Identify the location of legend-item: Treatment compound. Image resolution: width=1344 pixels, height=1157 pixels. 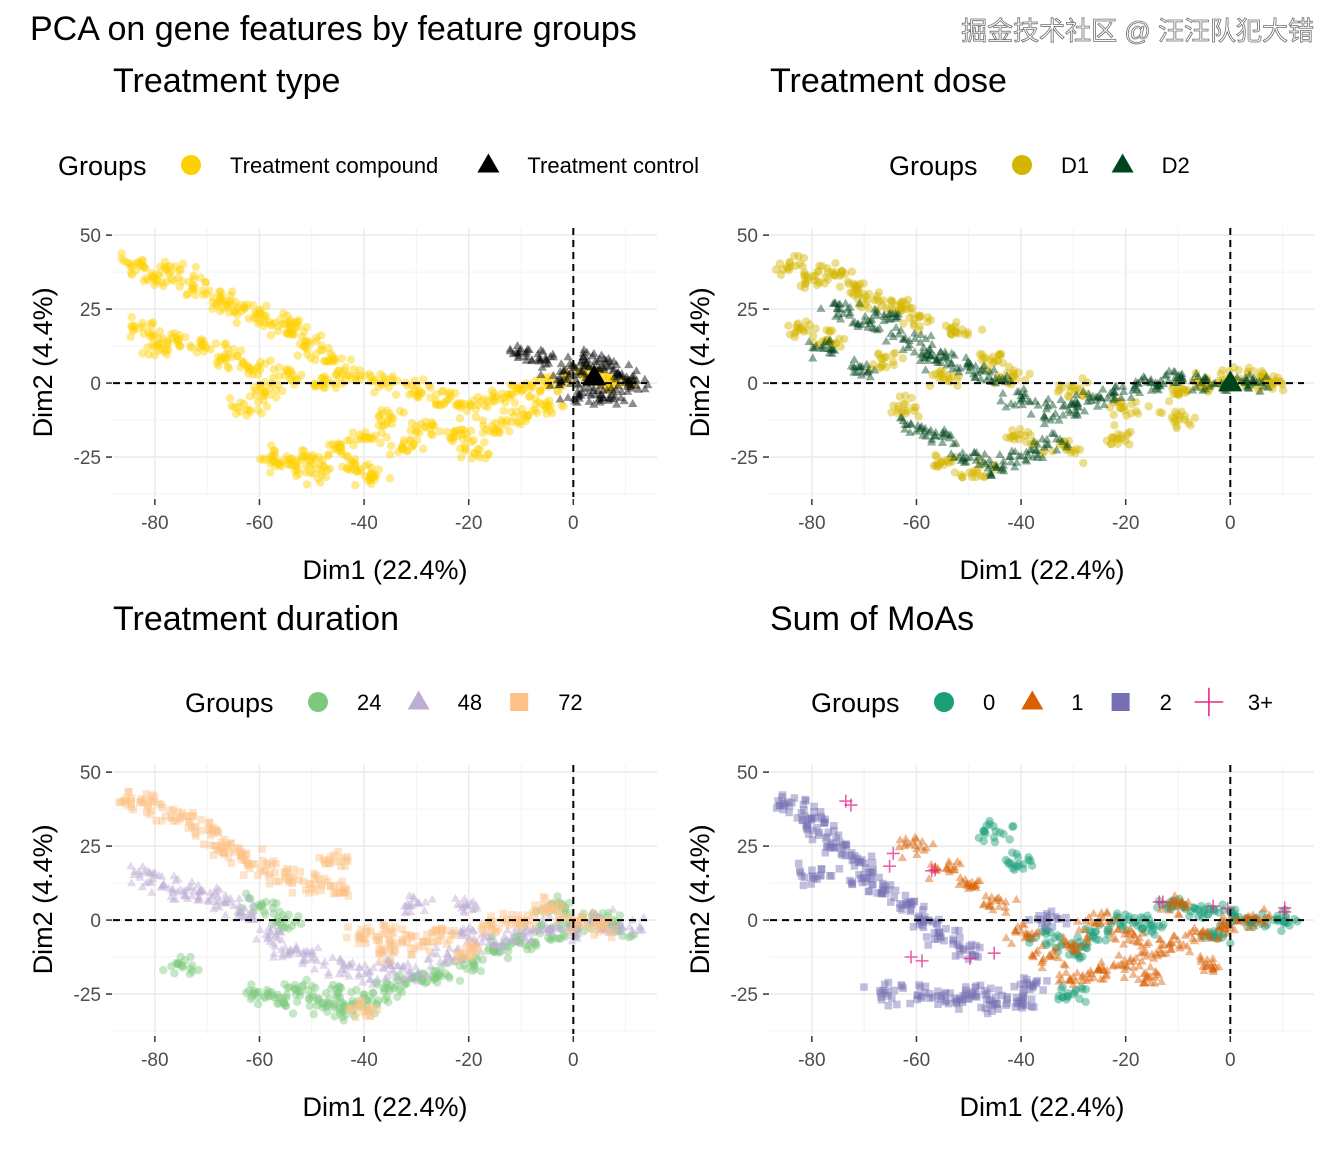
(309, 165).